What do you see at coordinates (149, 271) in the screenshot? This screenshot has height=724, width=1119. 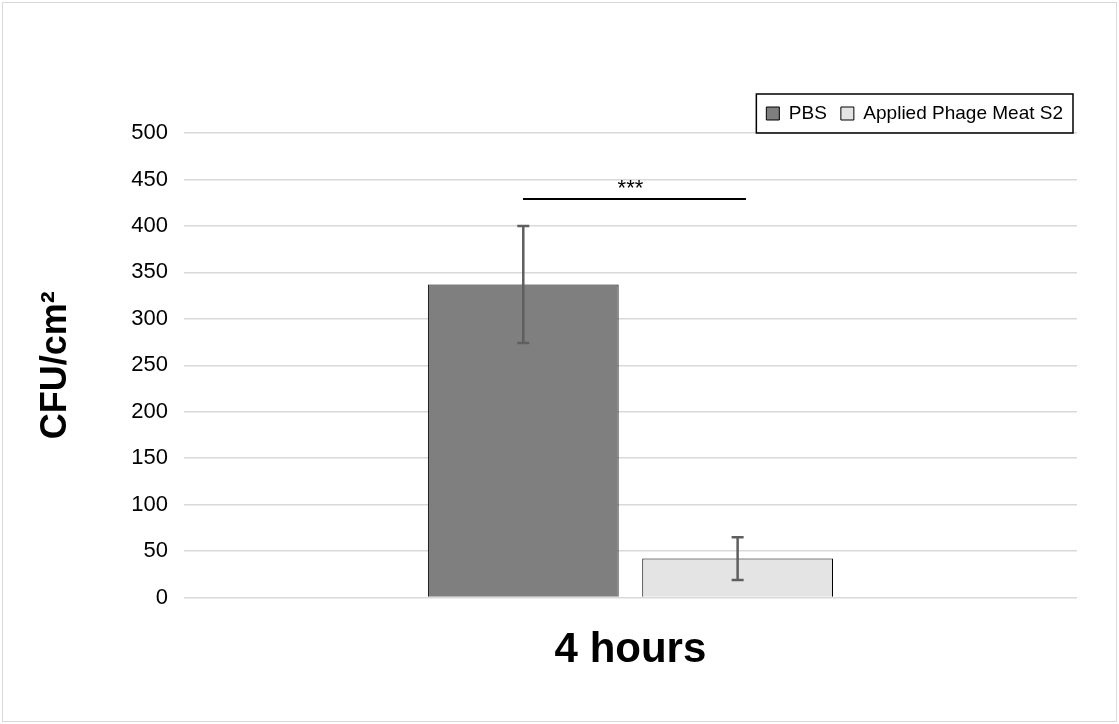 I see `y-tick-label: 350` at bounding box center [149, 271].